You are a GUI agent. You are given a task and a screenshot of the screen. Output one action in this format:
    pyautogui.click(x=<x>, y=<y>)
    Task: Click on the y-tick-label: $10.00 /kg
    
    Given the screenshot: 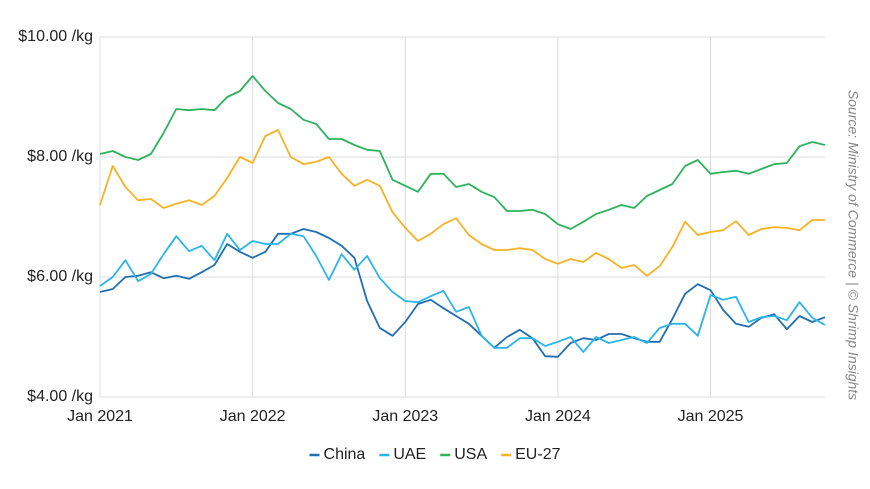 What is the action you would take?
    pyautogui.click(x=55, y=36)
    